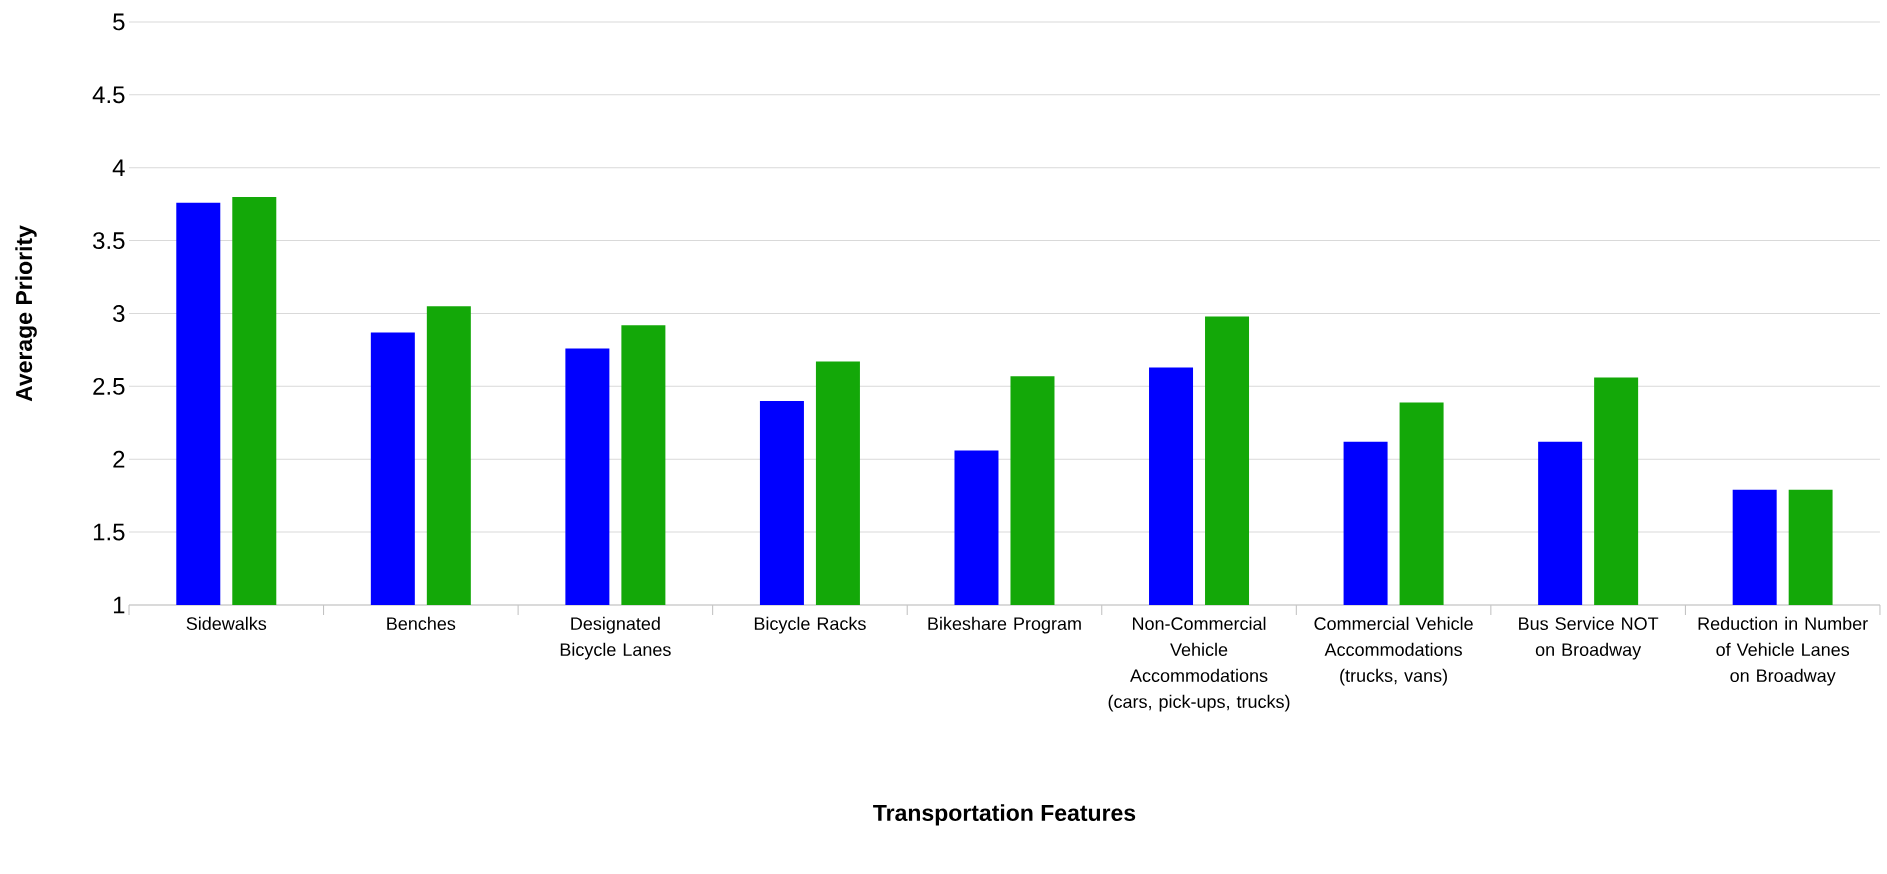 The image size is (1887, 874). What do you see at coordinates (118, 167) in the screenshot?
I see `y-tick-label: 4` at bounding box center [118, 167].